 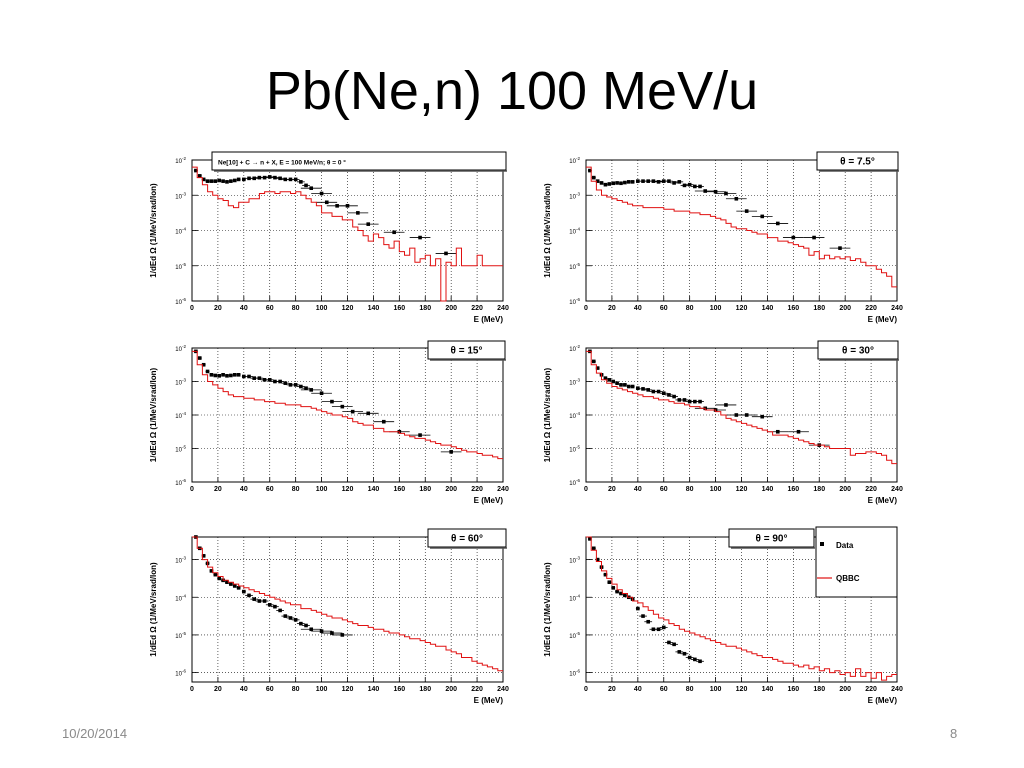 What do you see at coordinates (857, 162) in the screenshot?
I see `panel-title: θ = 7.5°` at bounding box center [857, 162].